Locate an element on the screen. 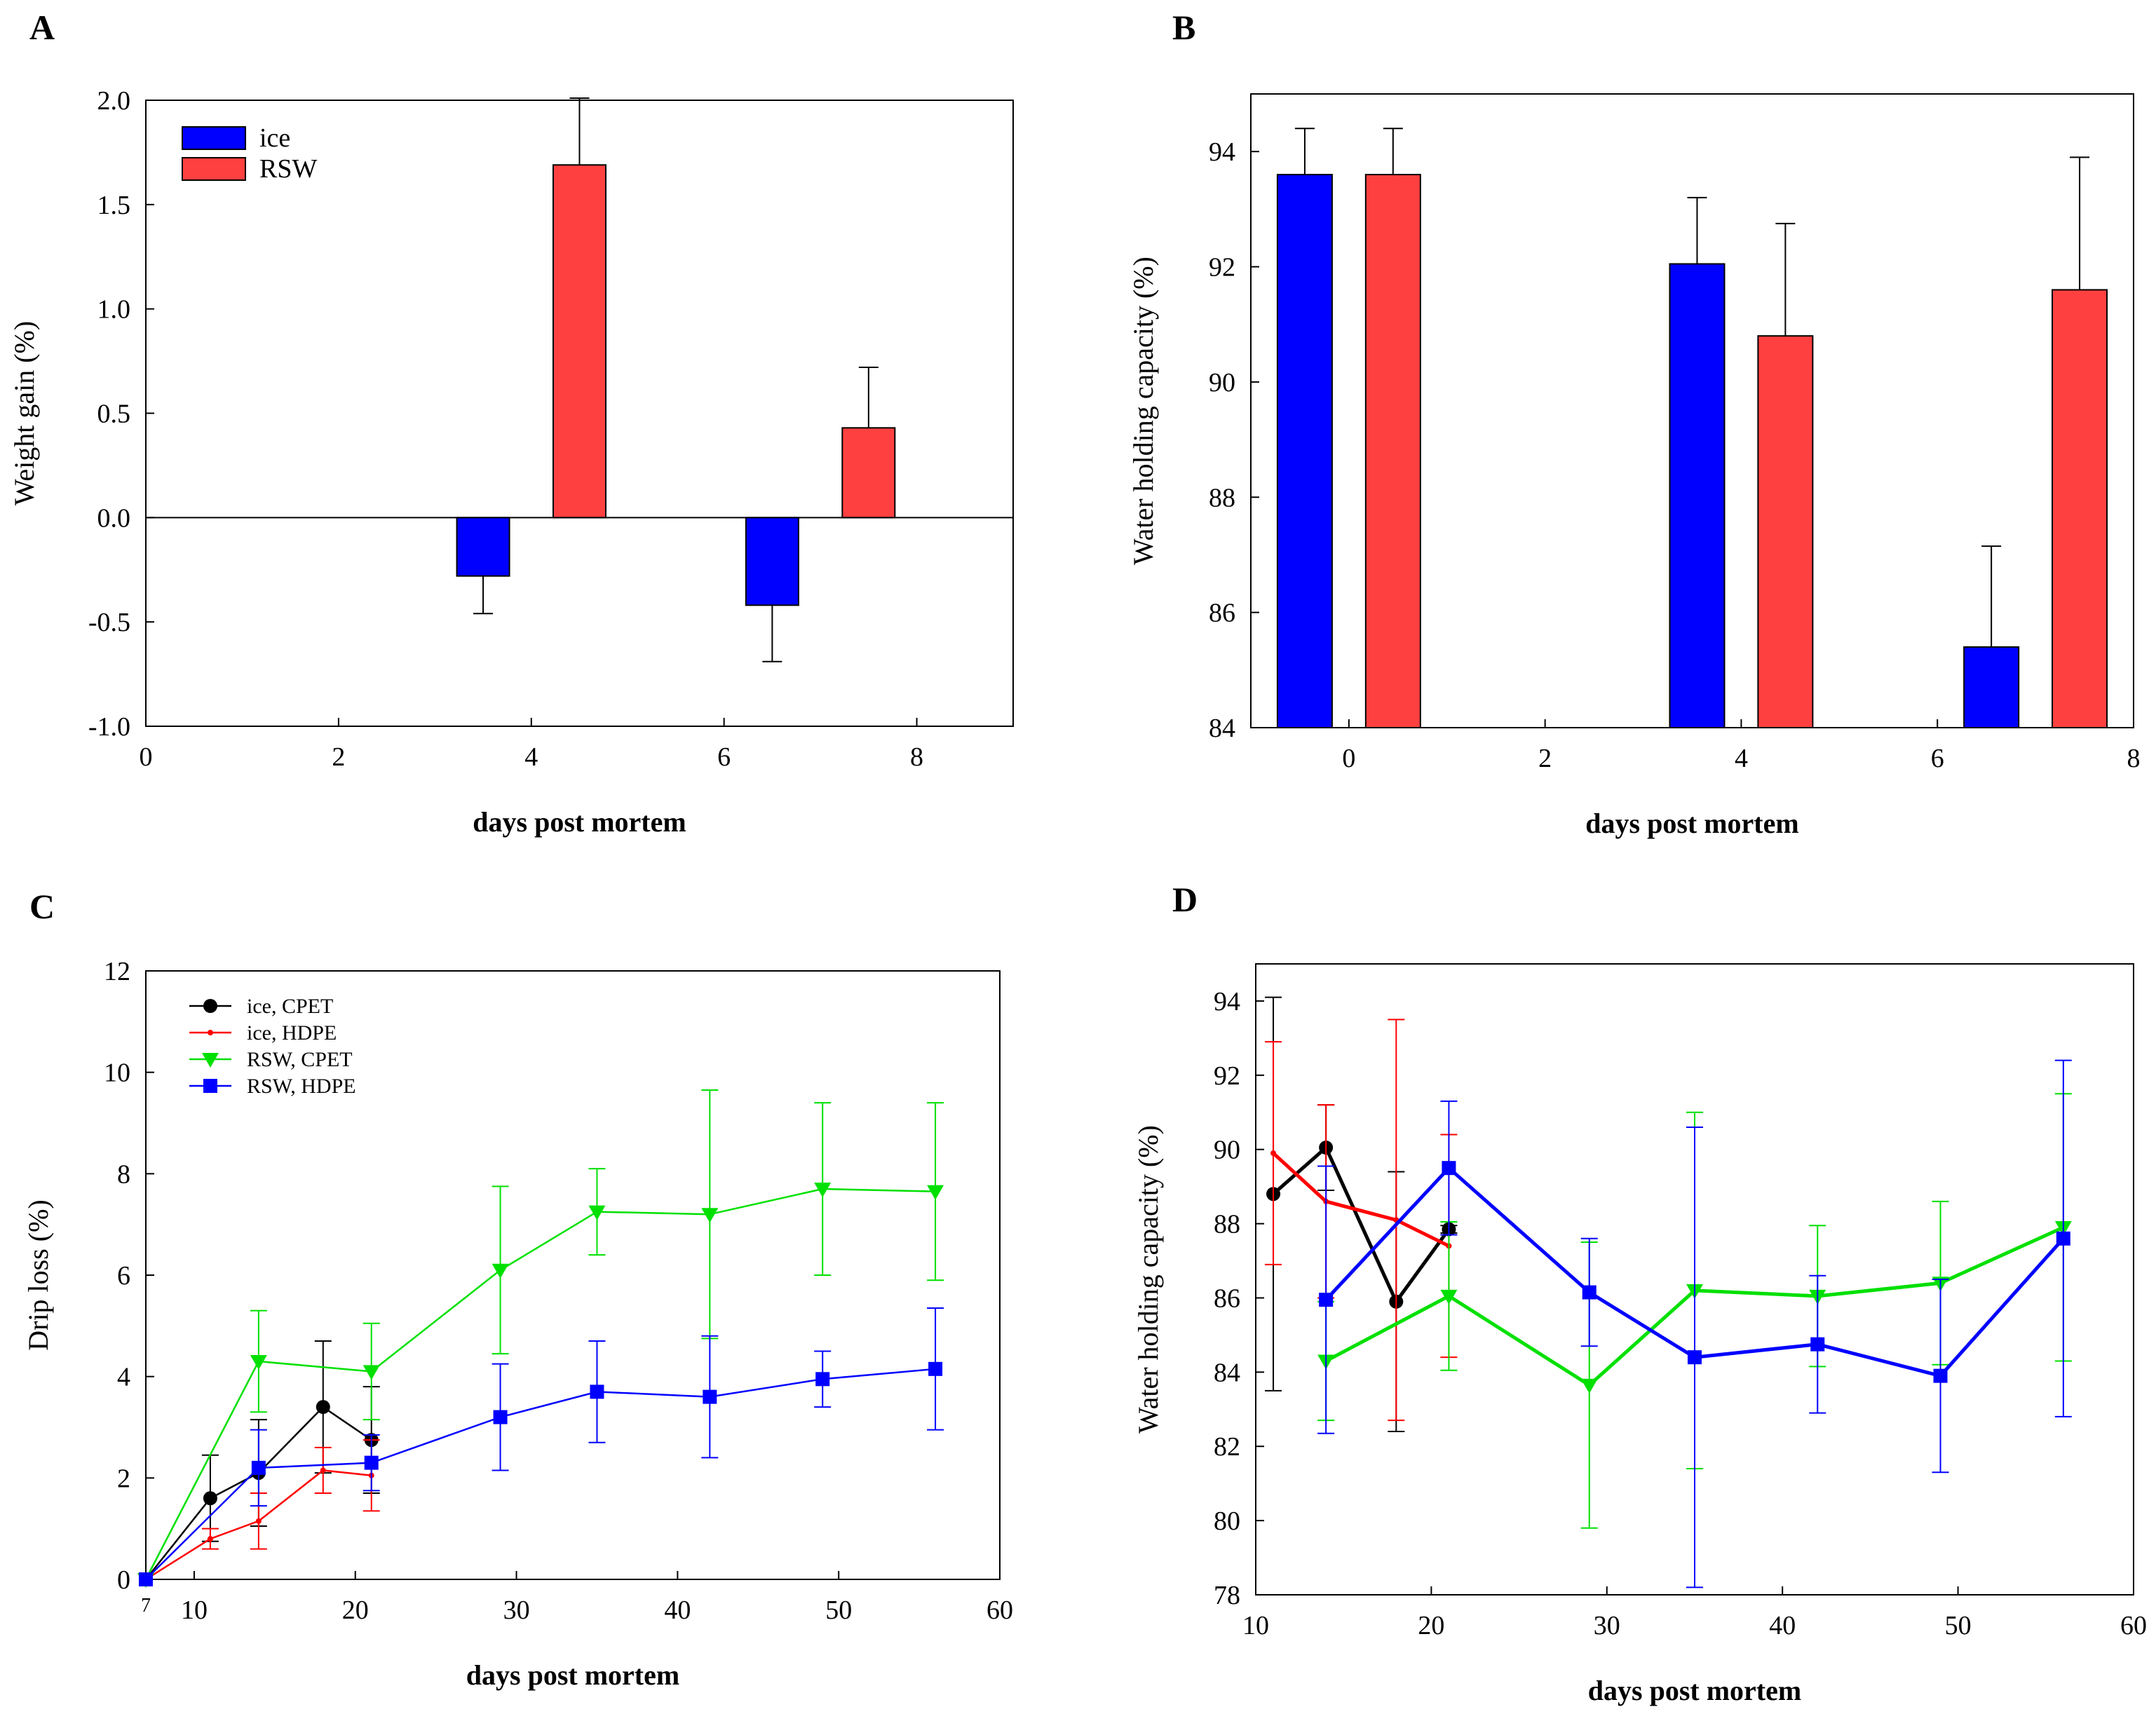 Image resolution: width=2156 pixels, height=1728 pixels. y-tick-label-c: 6 is located at coordinates (124, 1276).